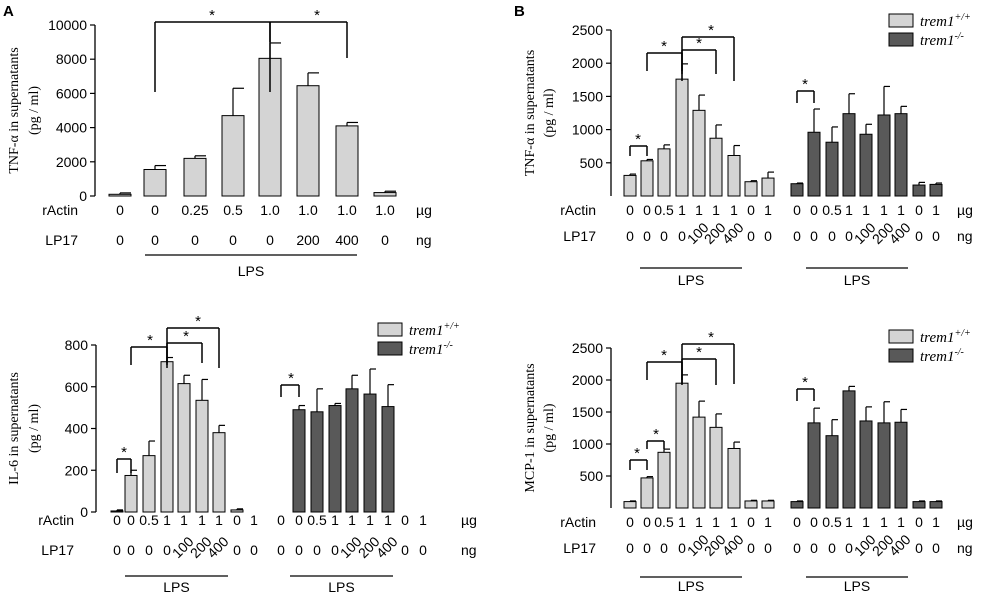 The image size is (984, 596). I want to click on y-tick-label: 200, so click(77, 470).